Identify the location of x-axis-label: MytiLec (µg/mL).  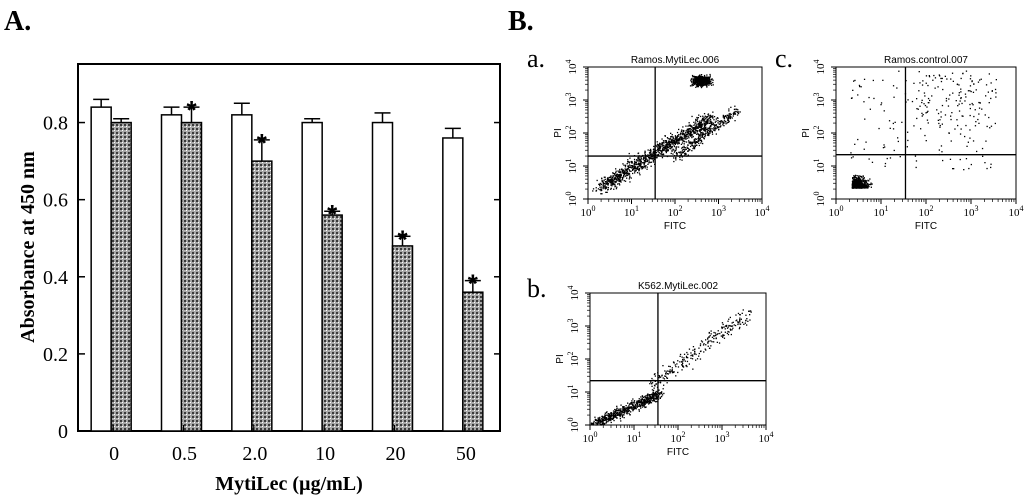
(289, 484).